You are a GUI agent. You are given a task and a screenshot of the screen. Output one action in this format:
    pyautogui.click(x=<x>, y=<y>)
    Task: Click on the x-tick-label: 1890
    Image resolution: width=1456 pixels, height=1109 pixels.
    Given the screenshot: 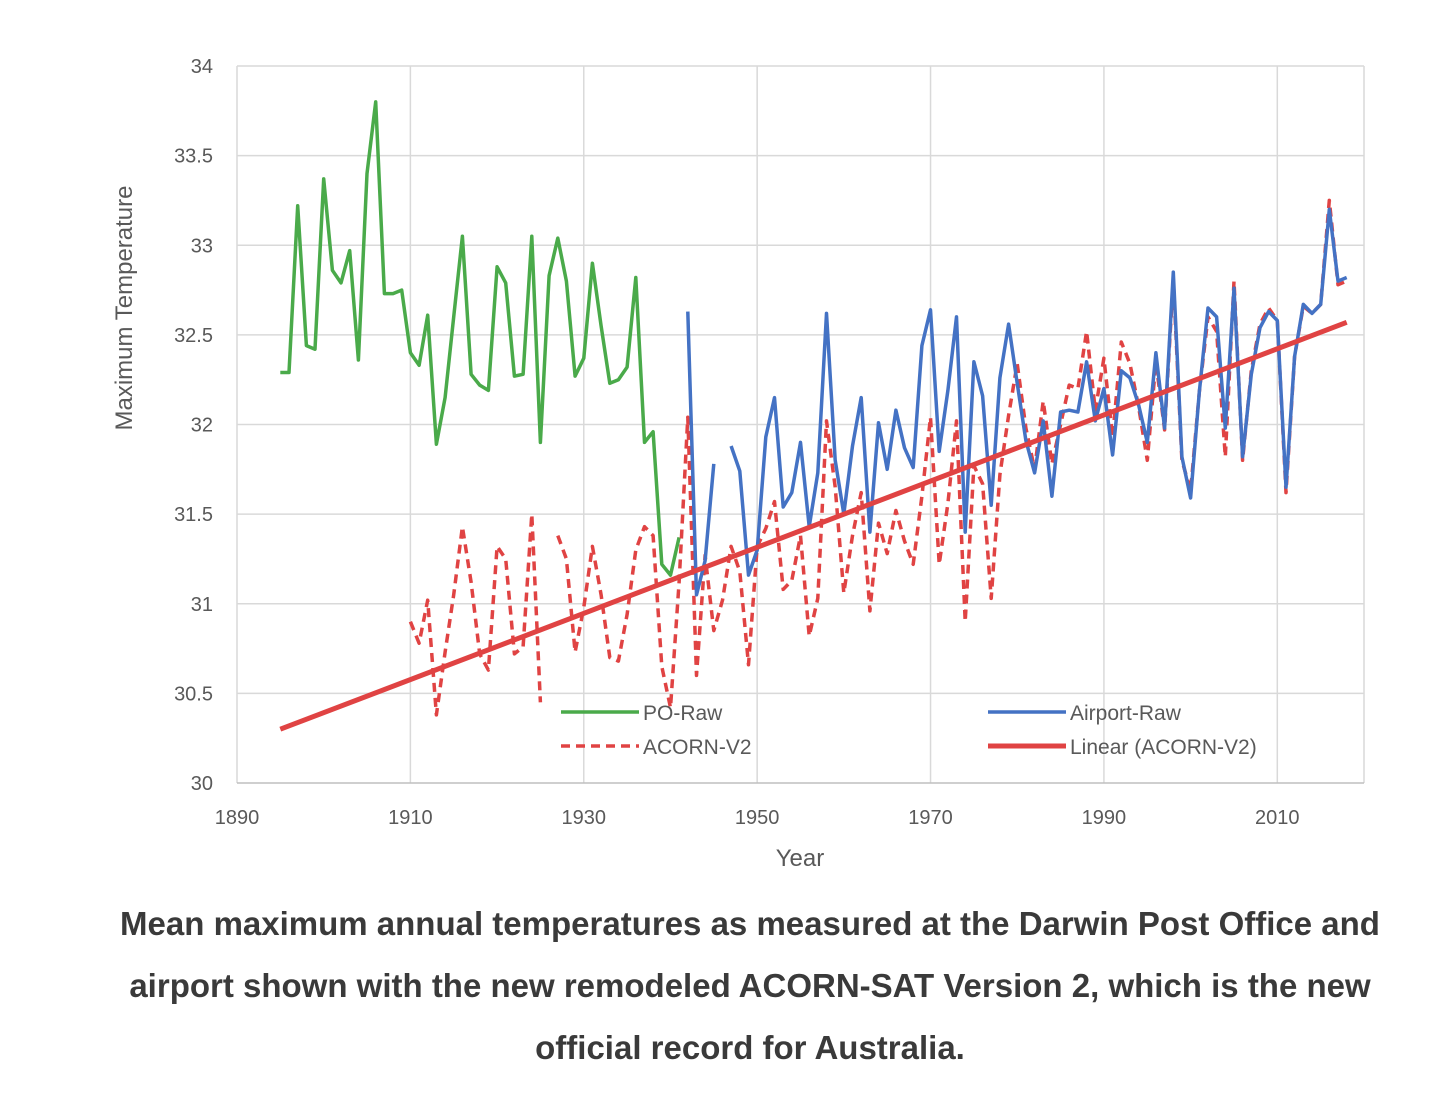 What is the action you would take?
    pyautogui.click(x=237, y=818)
    